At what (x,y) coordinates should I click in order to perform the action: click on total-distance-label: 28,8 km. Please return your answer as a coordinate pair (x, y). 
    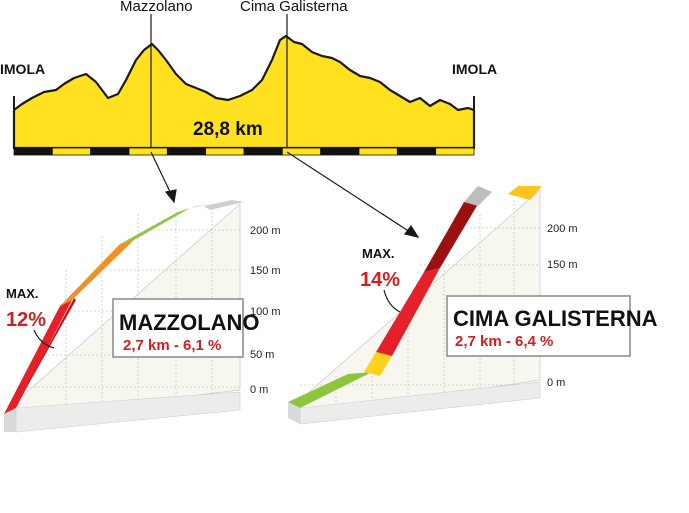
    Looking at the image, I should click on (228, 129).